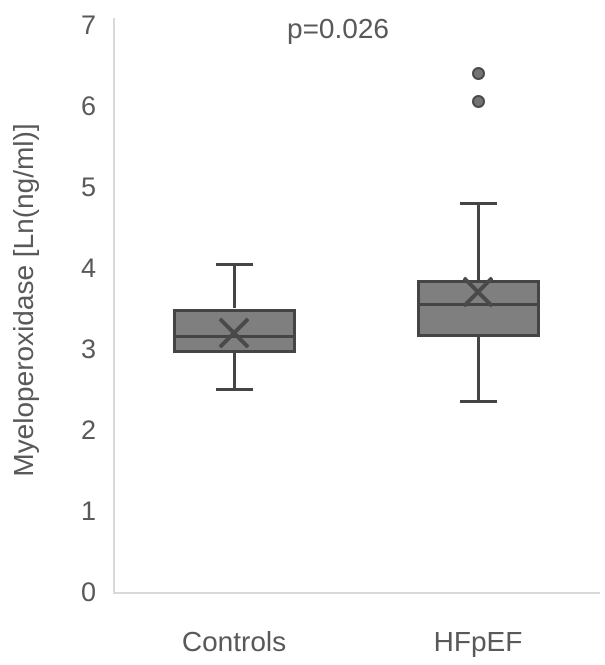  What do you see at coordinates (88, 106) in the screenshot?
I see `y-tick-label: 6` at bounding box center [88, 106].